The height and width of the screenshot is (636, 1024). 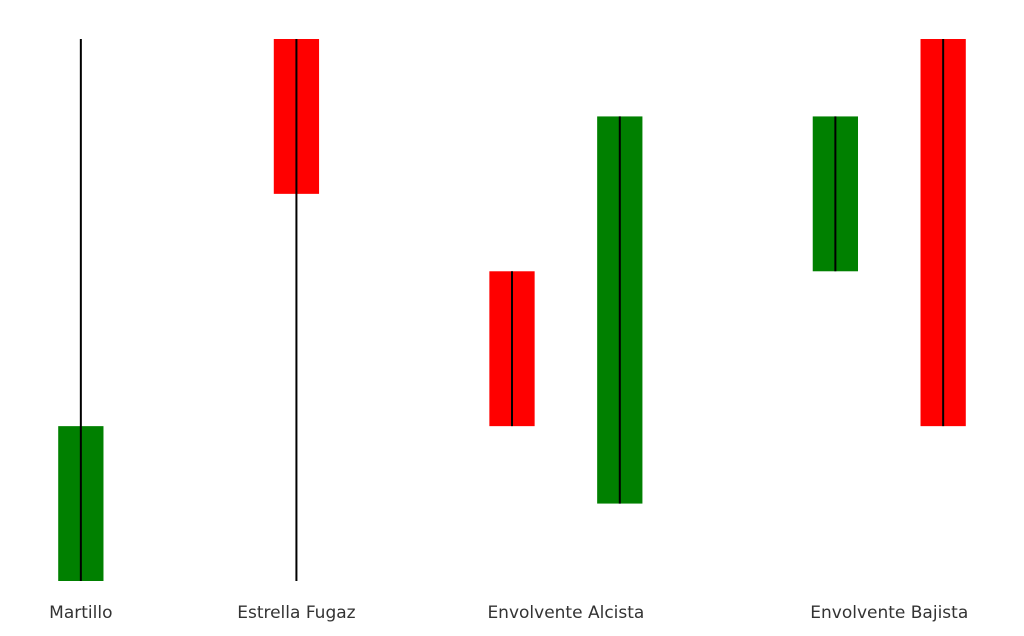 I want to click on pattern-label: Envolvente Alcista, so click(x=565, y=613).